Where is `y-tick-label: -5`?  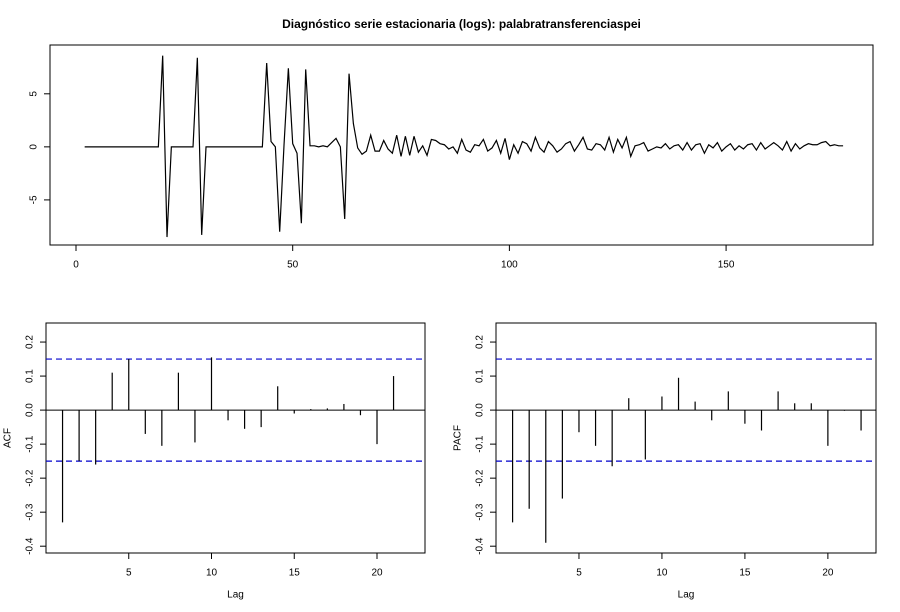 y-tick-label: -5 is located at coordinates (34, 199).